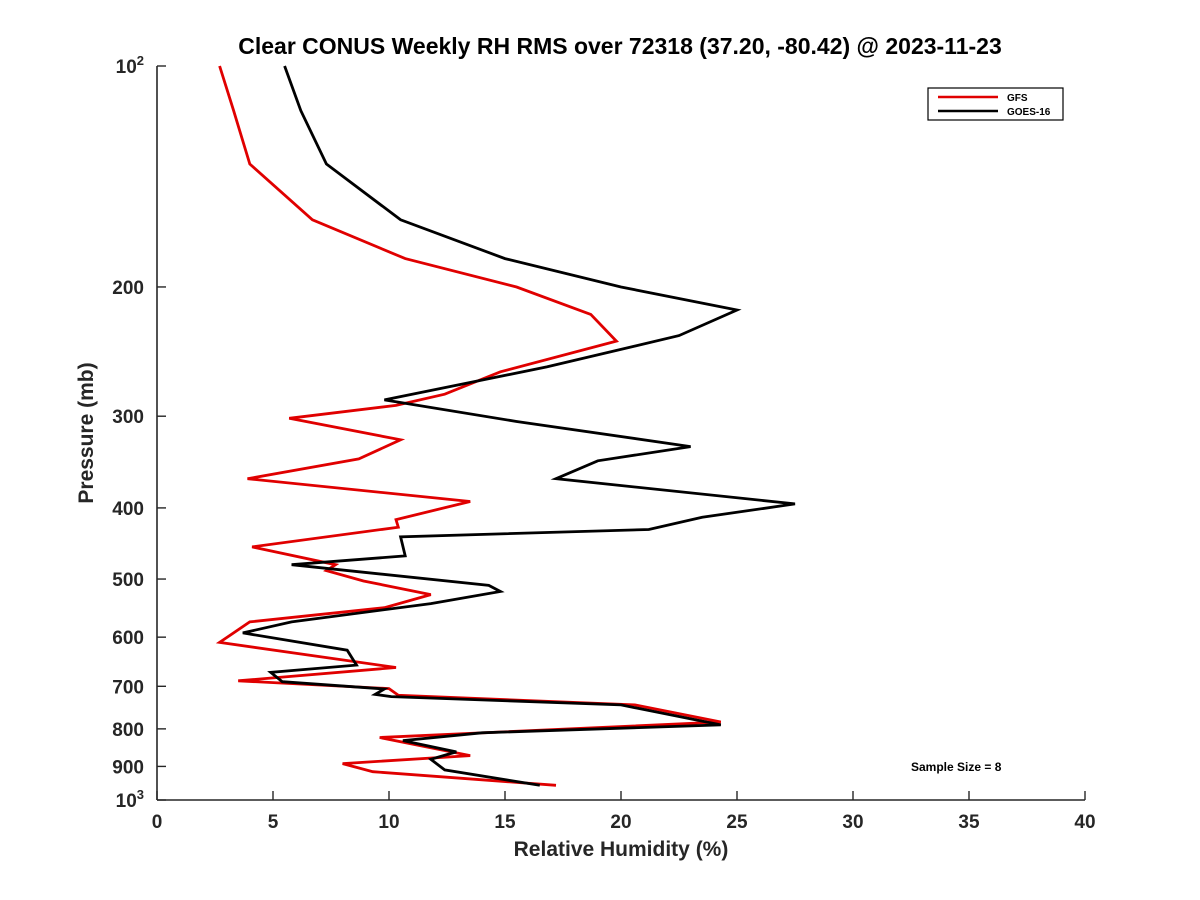 The width and height of the screenshot is (1200, 900). I want to click on y-tick-label: 800, so click(128, 730).